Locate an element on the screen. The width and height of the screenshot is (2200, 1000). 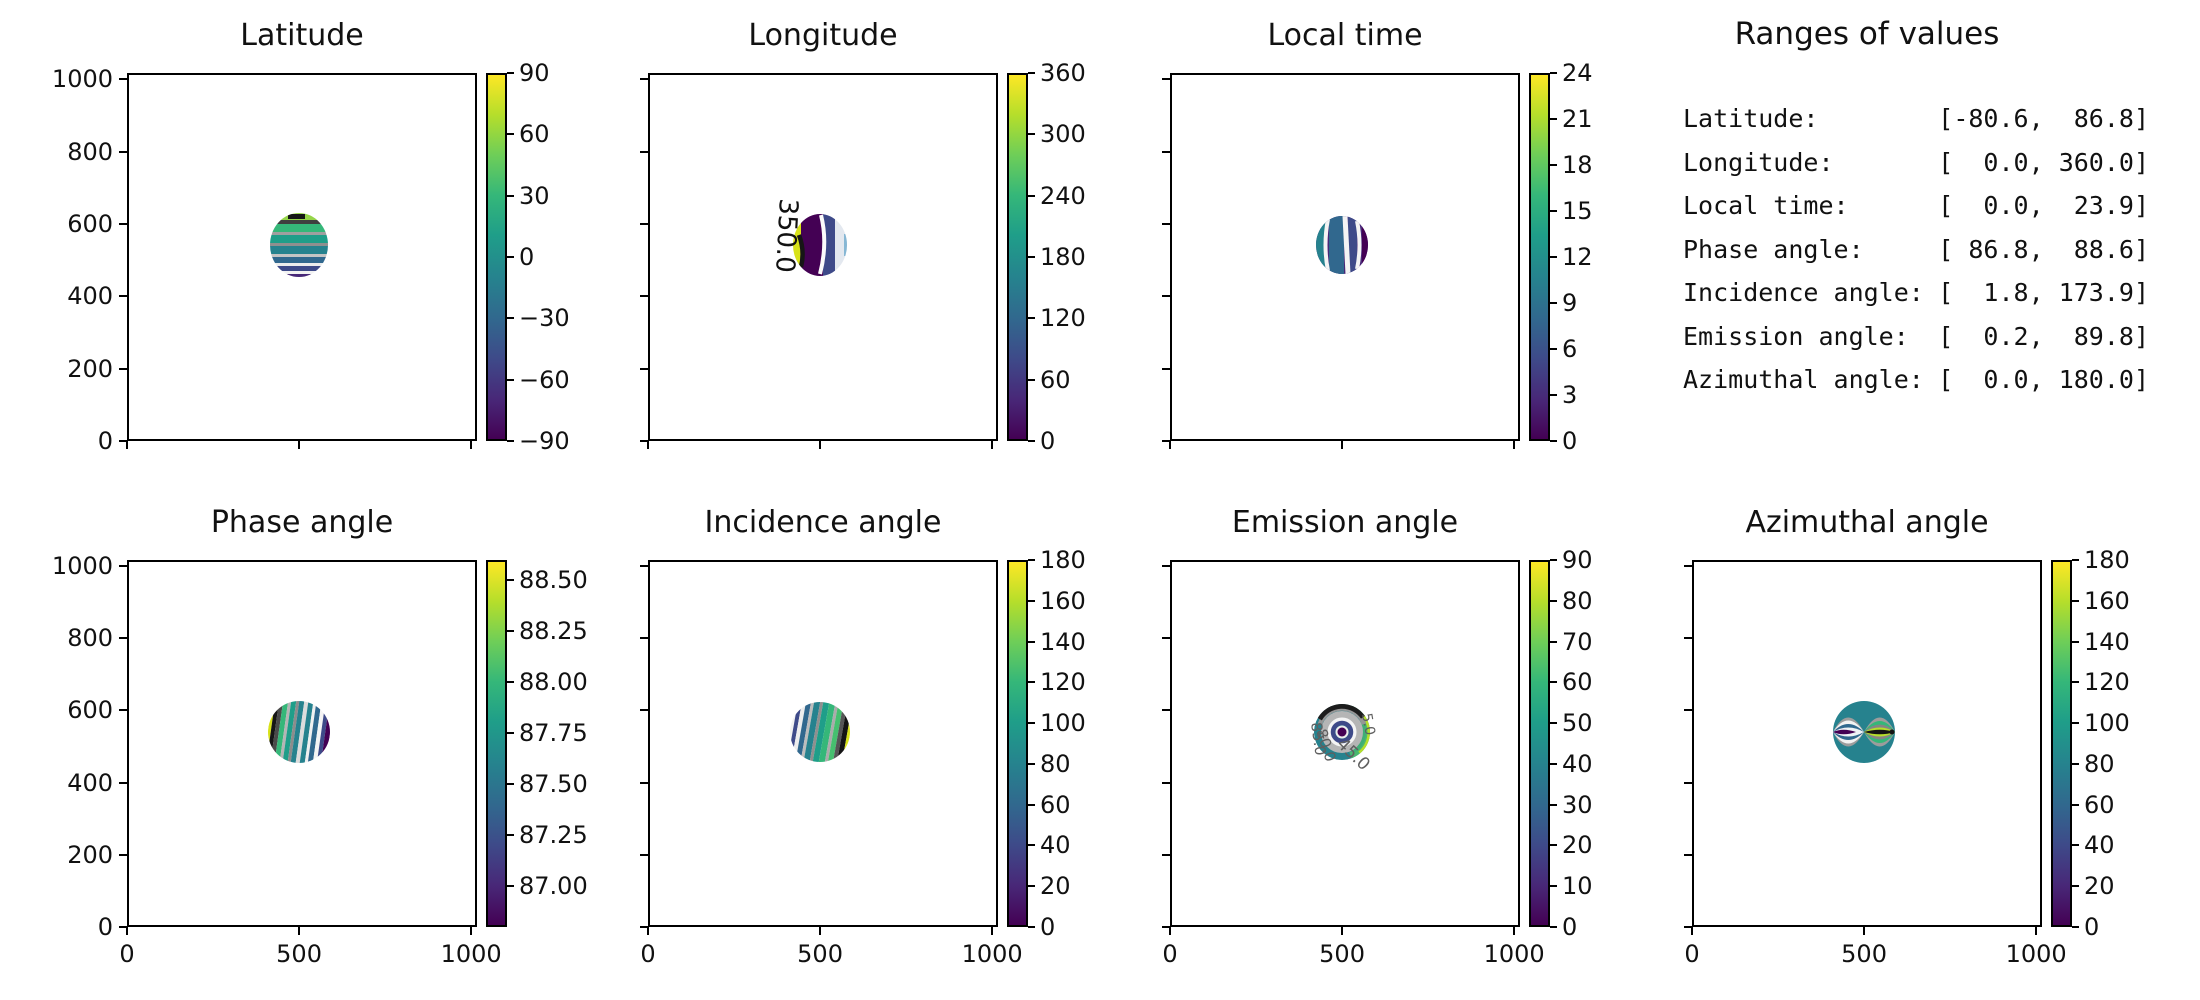
range-label: Azimuthal angle: is located at coordinates (1803, 379).